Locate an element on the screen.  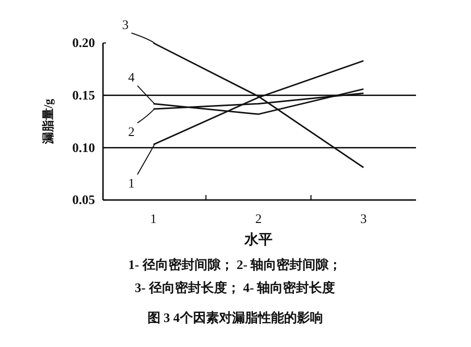
text: 3- 径向密封长度； 4- 轴向密封长度 is located at coordinates (235, 287).